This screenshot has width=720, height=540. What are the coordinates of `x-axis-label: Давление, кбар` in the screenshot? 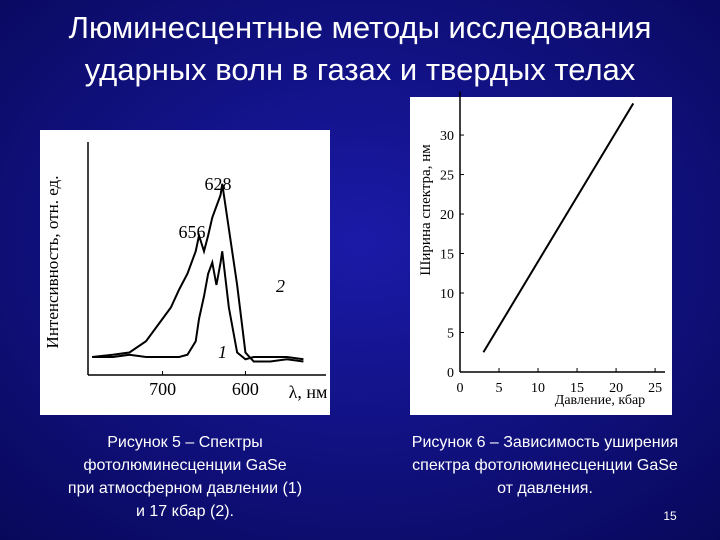 It's located at (600, 400).